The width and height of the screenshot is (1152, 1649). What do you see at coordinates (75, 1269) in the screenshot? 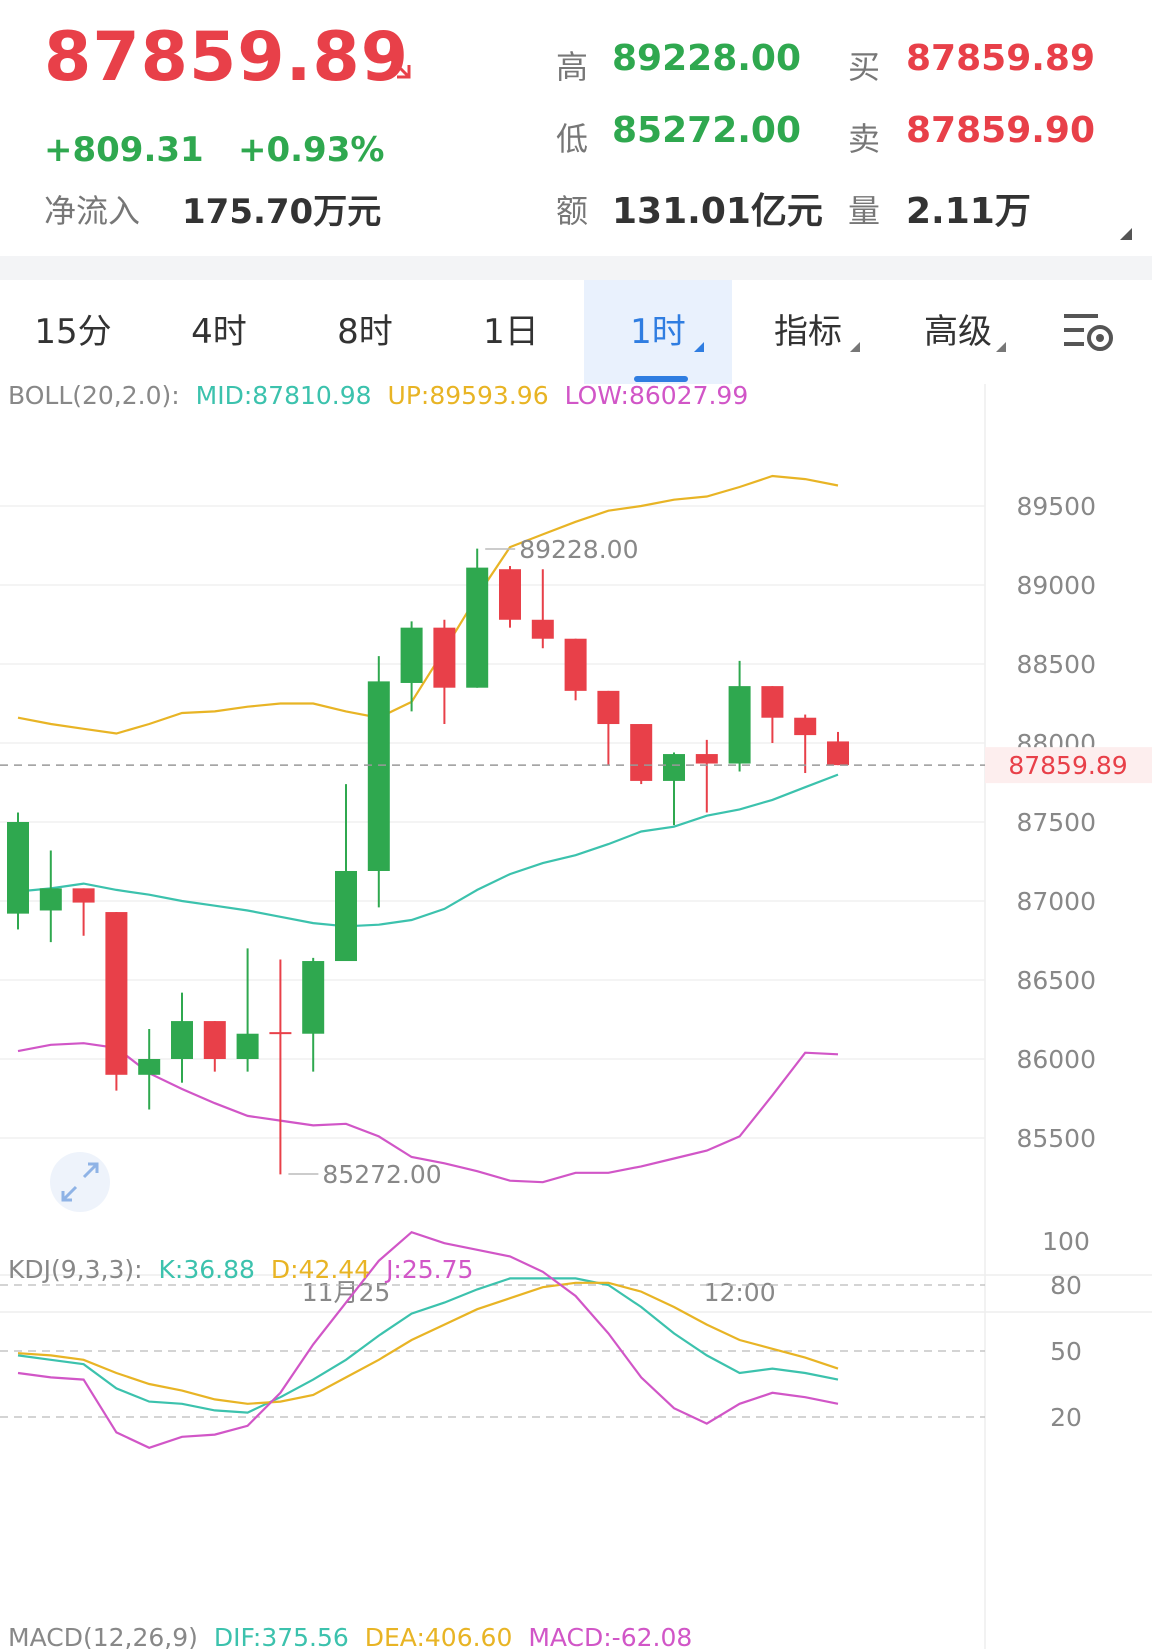
I see `kdj-legend-name: KDJ(9,3,3):` at bounding box center [75, 1269].